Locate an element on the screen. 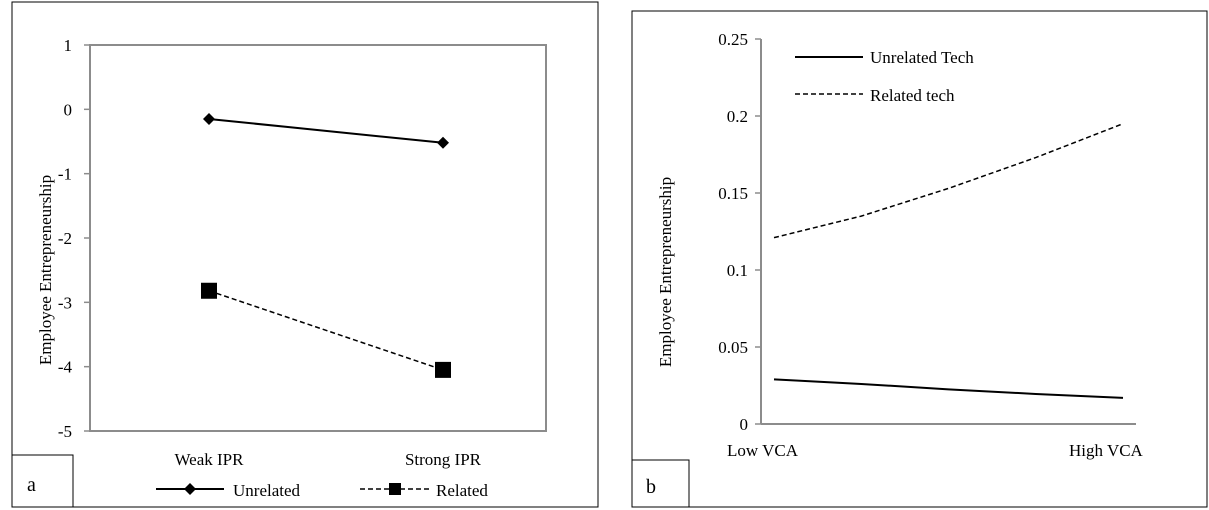 The image size is (1209, 510). panel-a-y-axis-label: Employee Entrepreneurship is located at coordinates (45, 270).